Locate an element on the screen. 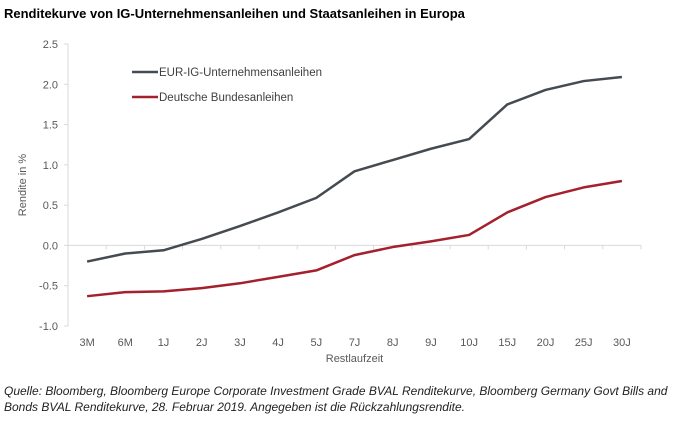 The image size is (698, 425). y-tick-label: 2.5 is located at coordinates (50, 45).